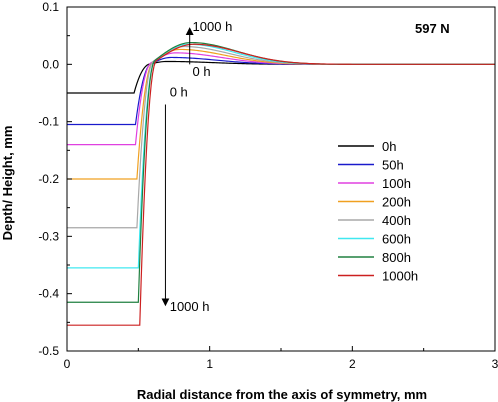 Image resolution: width=498 pixels, height=402 pixels. Describe the element at coordinates (48, 122) in the screenshot. I see `y-tick-label: -0.1` at that location.